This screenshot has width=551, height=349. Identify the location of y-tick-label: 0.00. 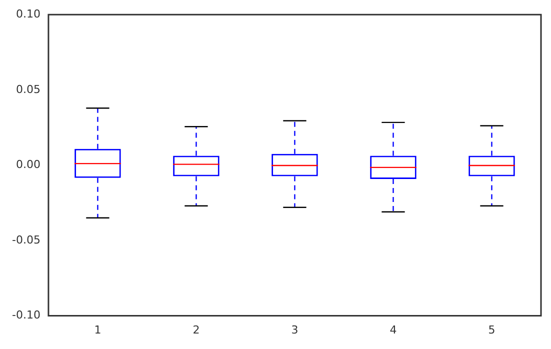
(28, 165).